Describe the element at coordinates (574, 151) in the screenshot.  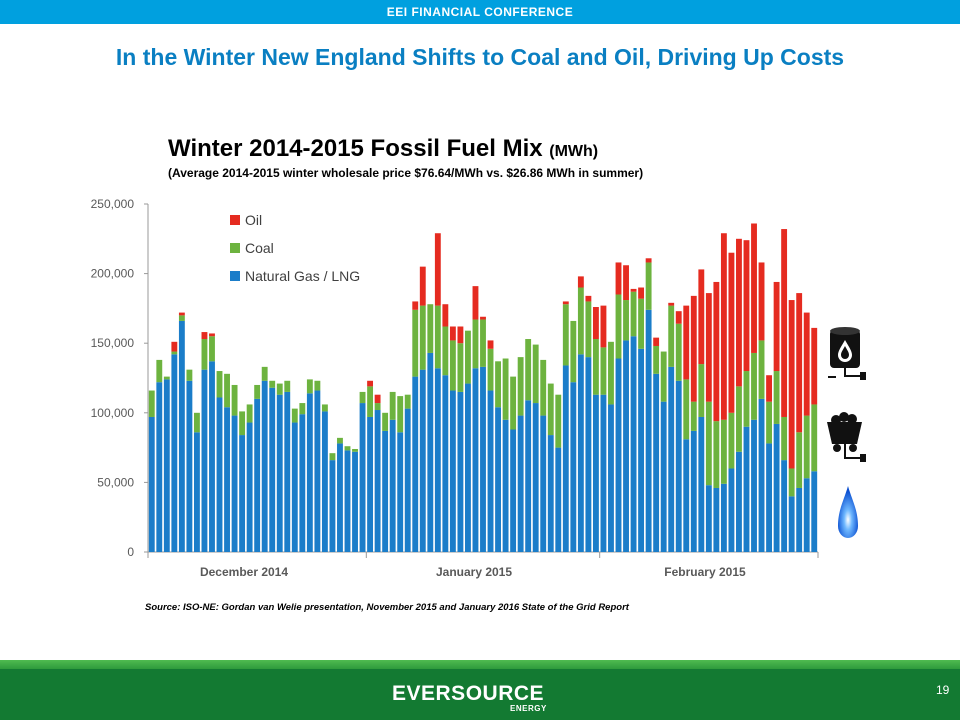
I see `chart-title-unit: (MWh)` at that location.